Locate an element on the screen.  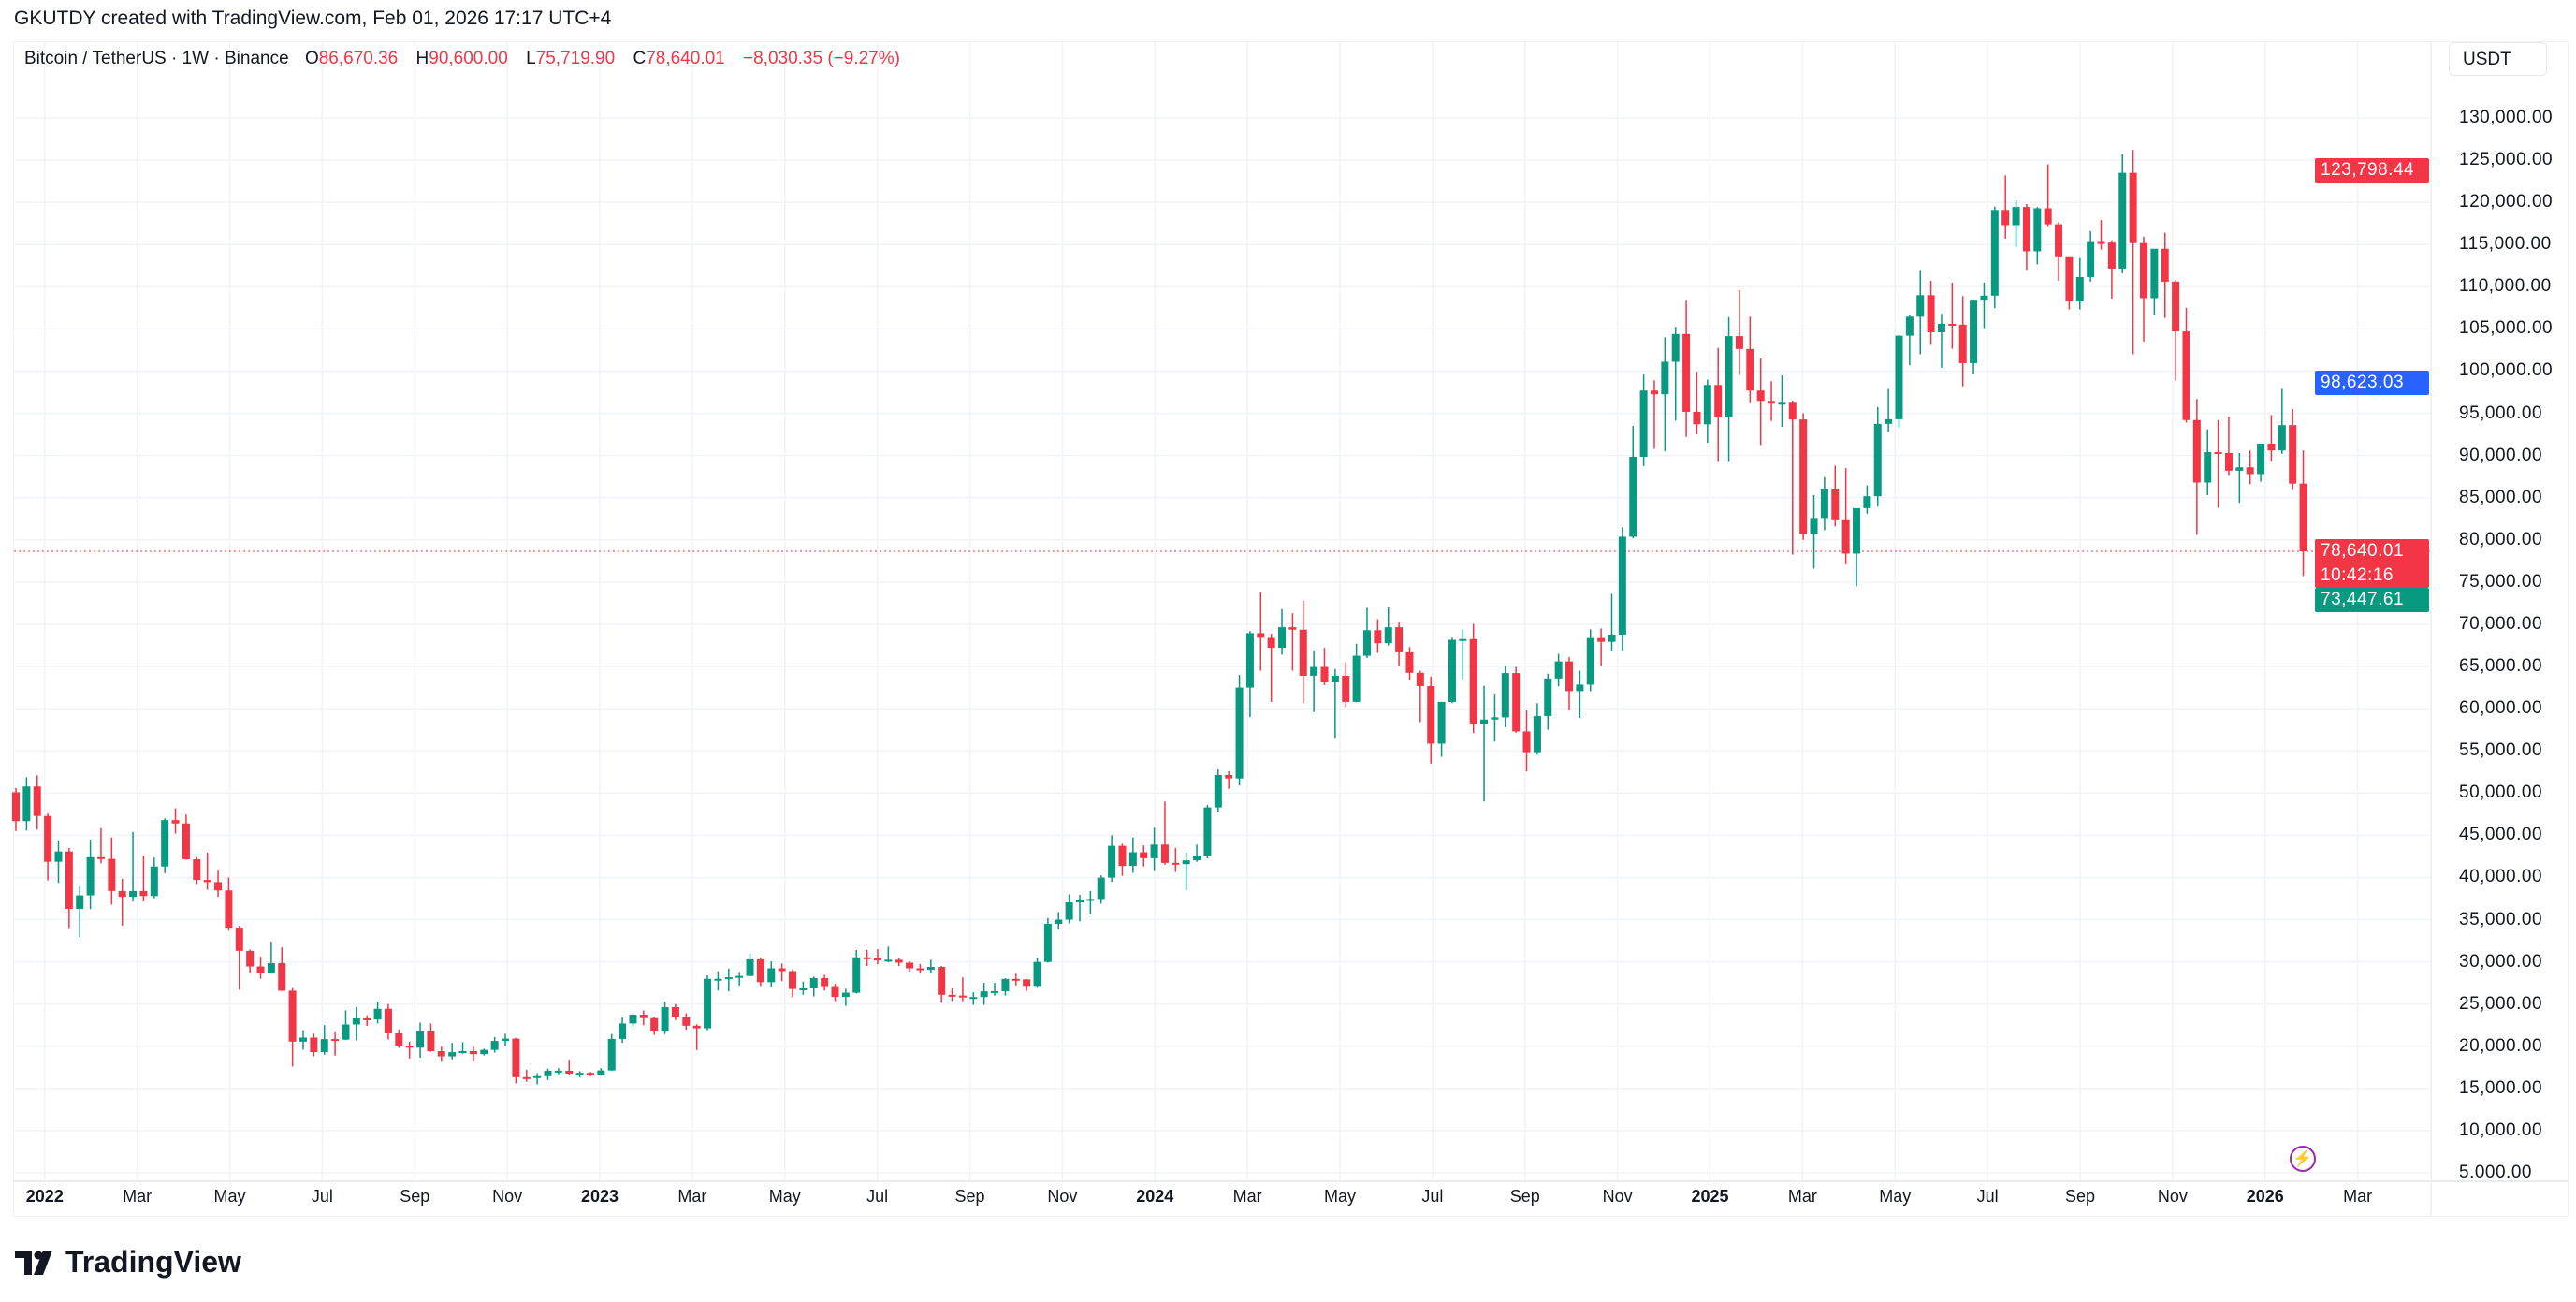
price-tick-label: 90,000.00 is located at coordinates (2501, 455).